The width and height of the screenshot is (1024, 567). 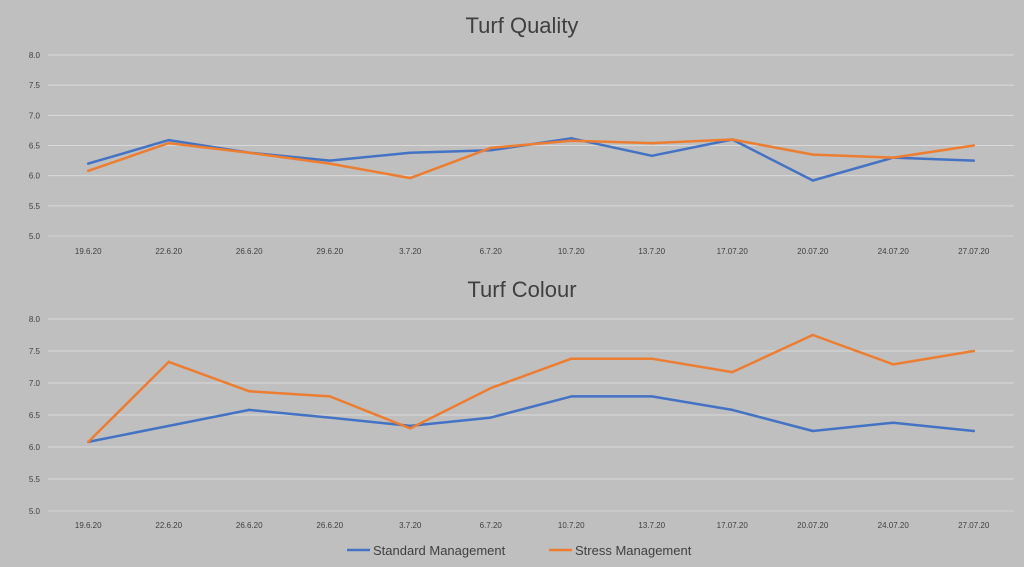 I want to click on legend: Standard Management Stress Management, so click(x=519, y=550).